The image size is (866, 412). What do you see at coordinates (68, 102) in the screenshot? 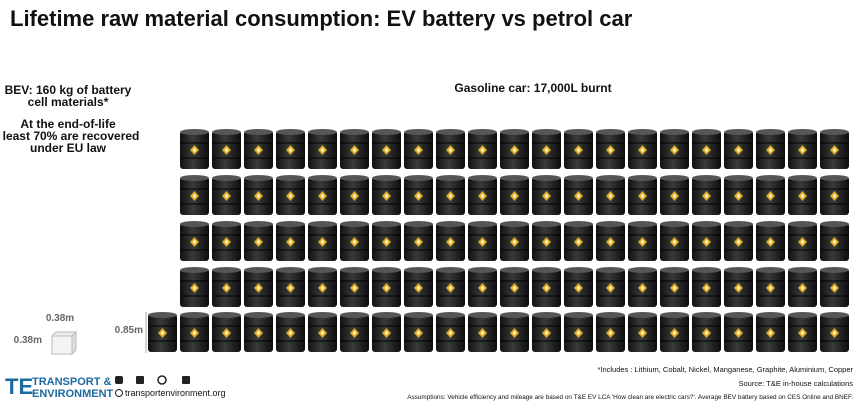
I see `bev-label: cell materials*` at bounding box center [68, 102].